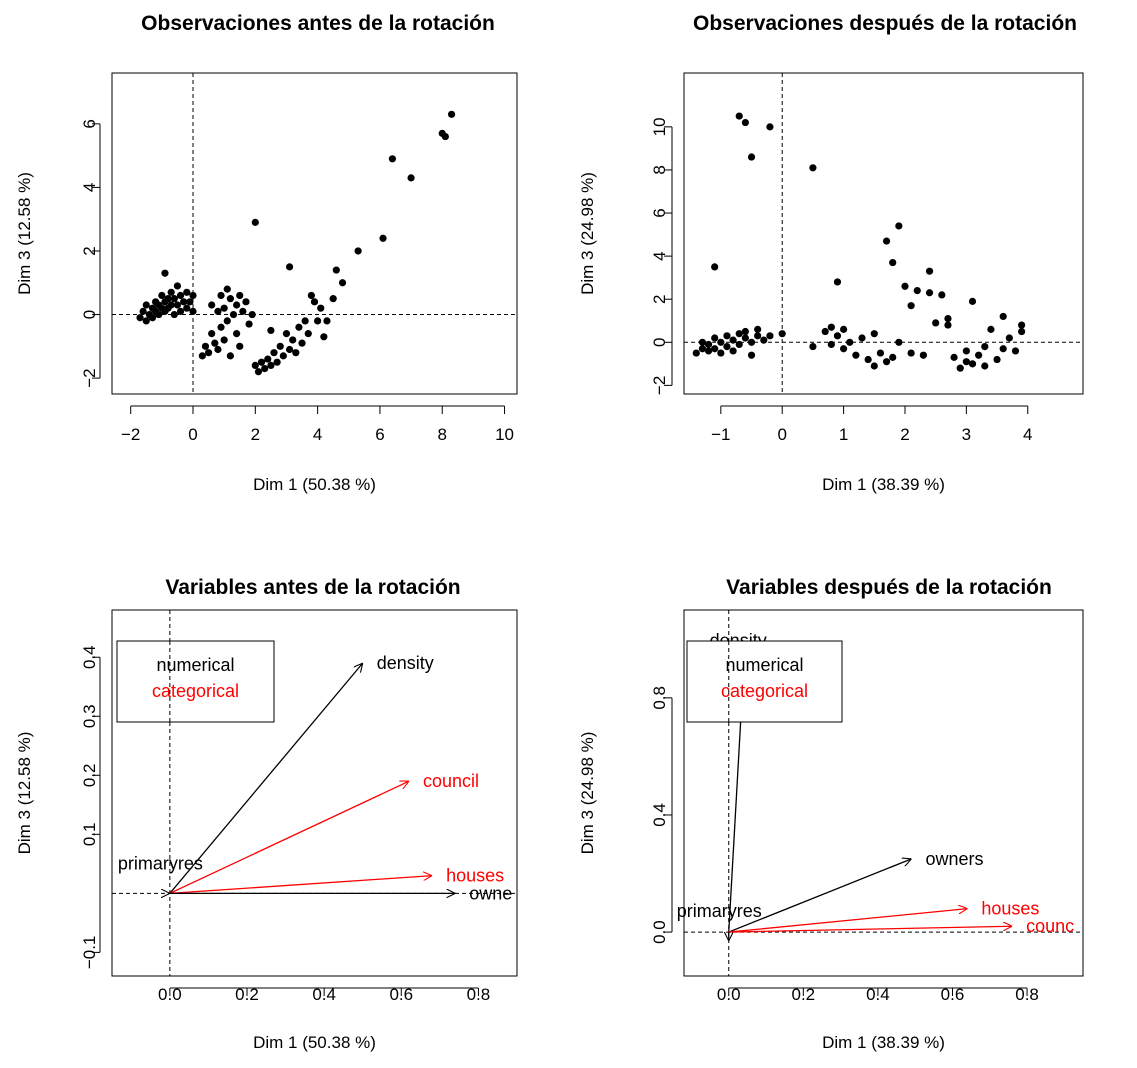  What do you see at coordinates (405, 663) in the screenshot?
I see `vector-label-density: density` at bounding box center [405, 663].